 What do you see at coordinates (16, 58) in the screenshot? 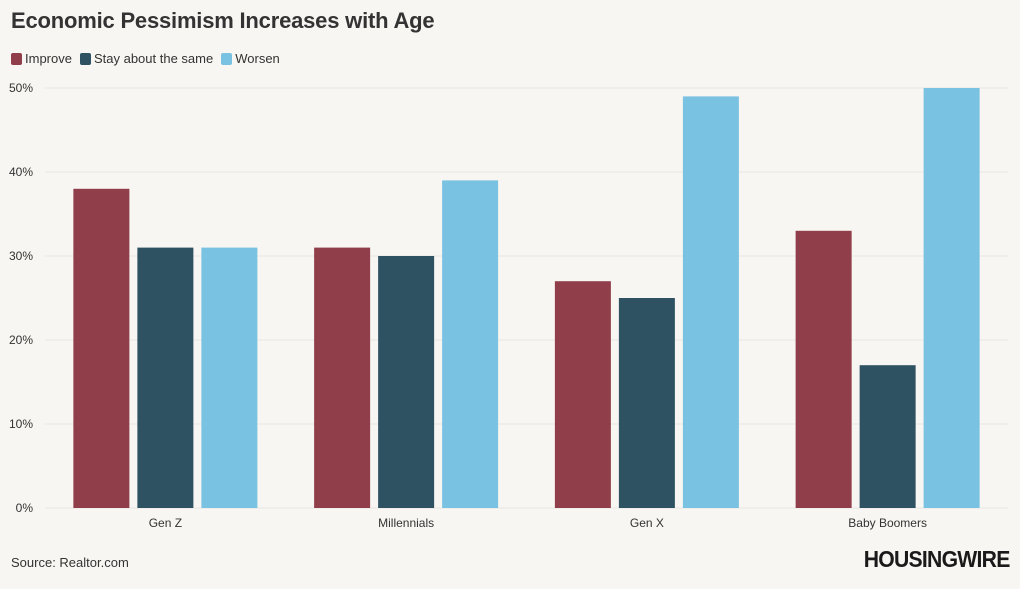
I see `legend-swatch-improve` at bounding box center [16, 58].